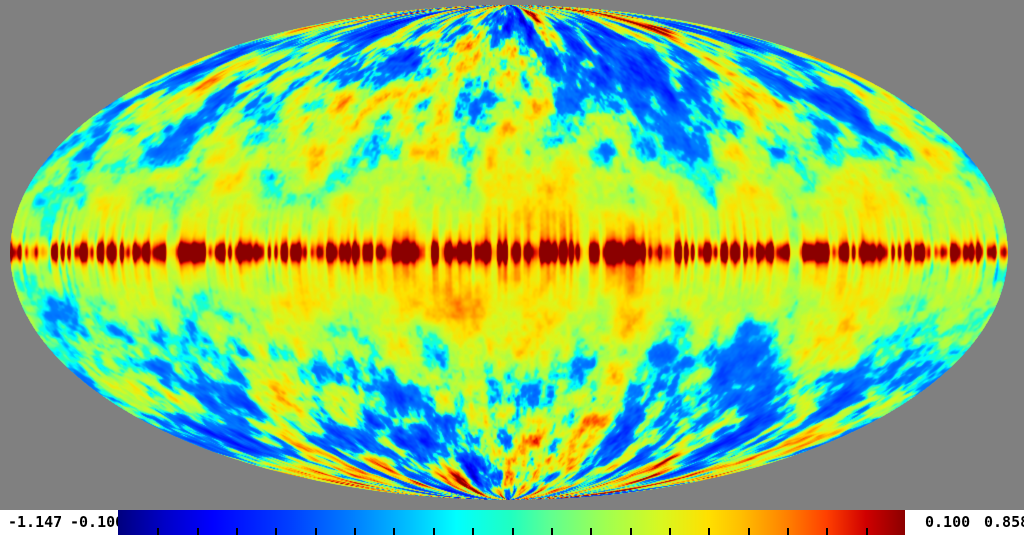  I want to click on colorbar-row: -1.147 -0.100 0.100 0.858, so click(512, 520).